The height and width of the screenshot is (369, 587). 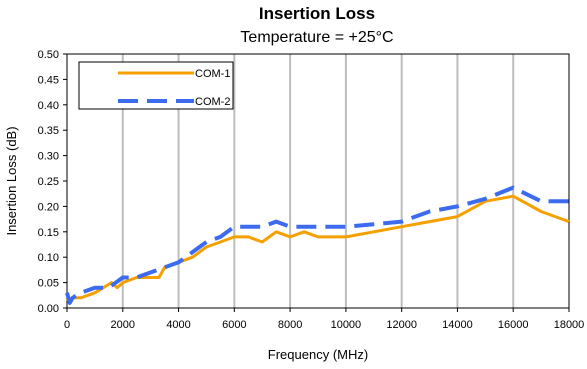 I want to click on x-tick-label: 18000, so click(x=569, y=325).